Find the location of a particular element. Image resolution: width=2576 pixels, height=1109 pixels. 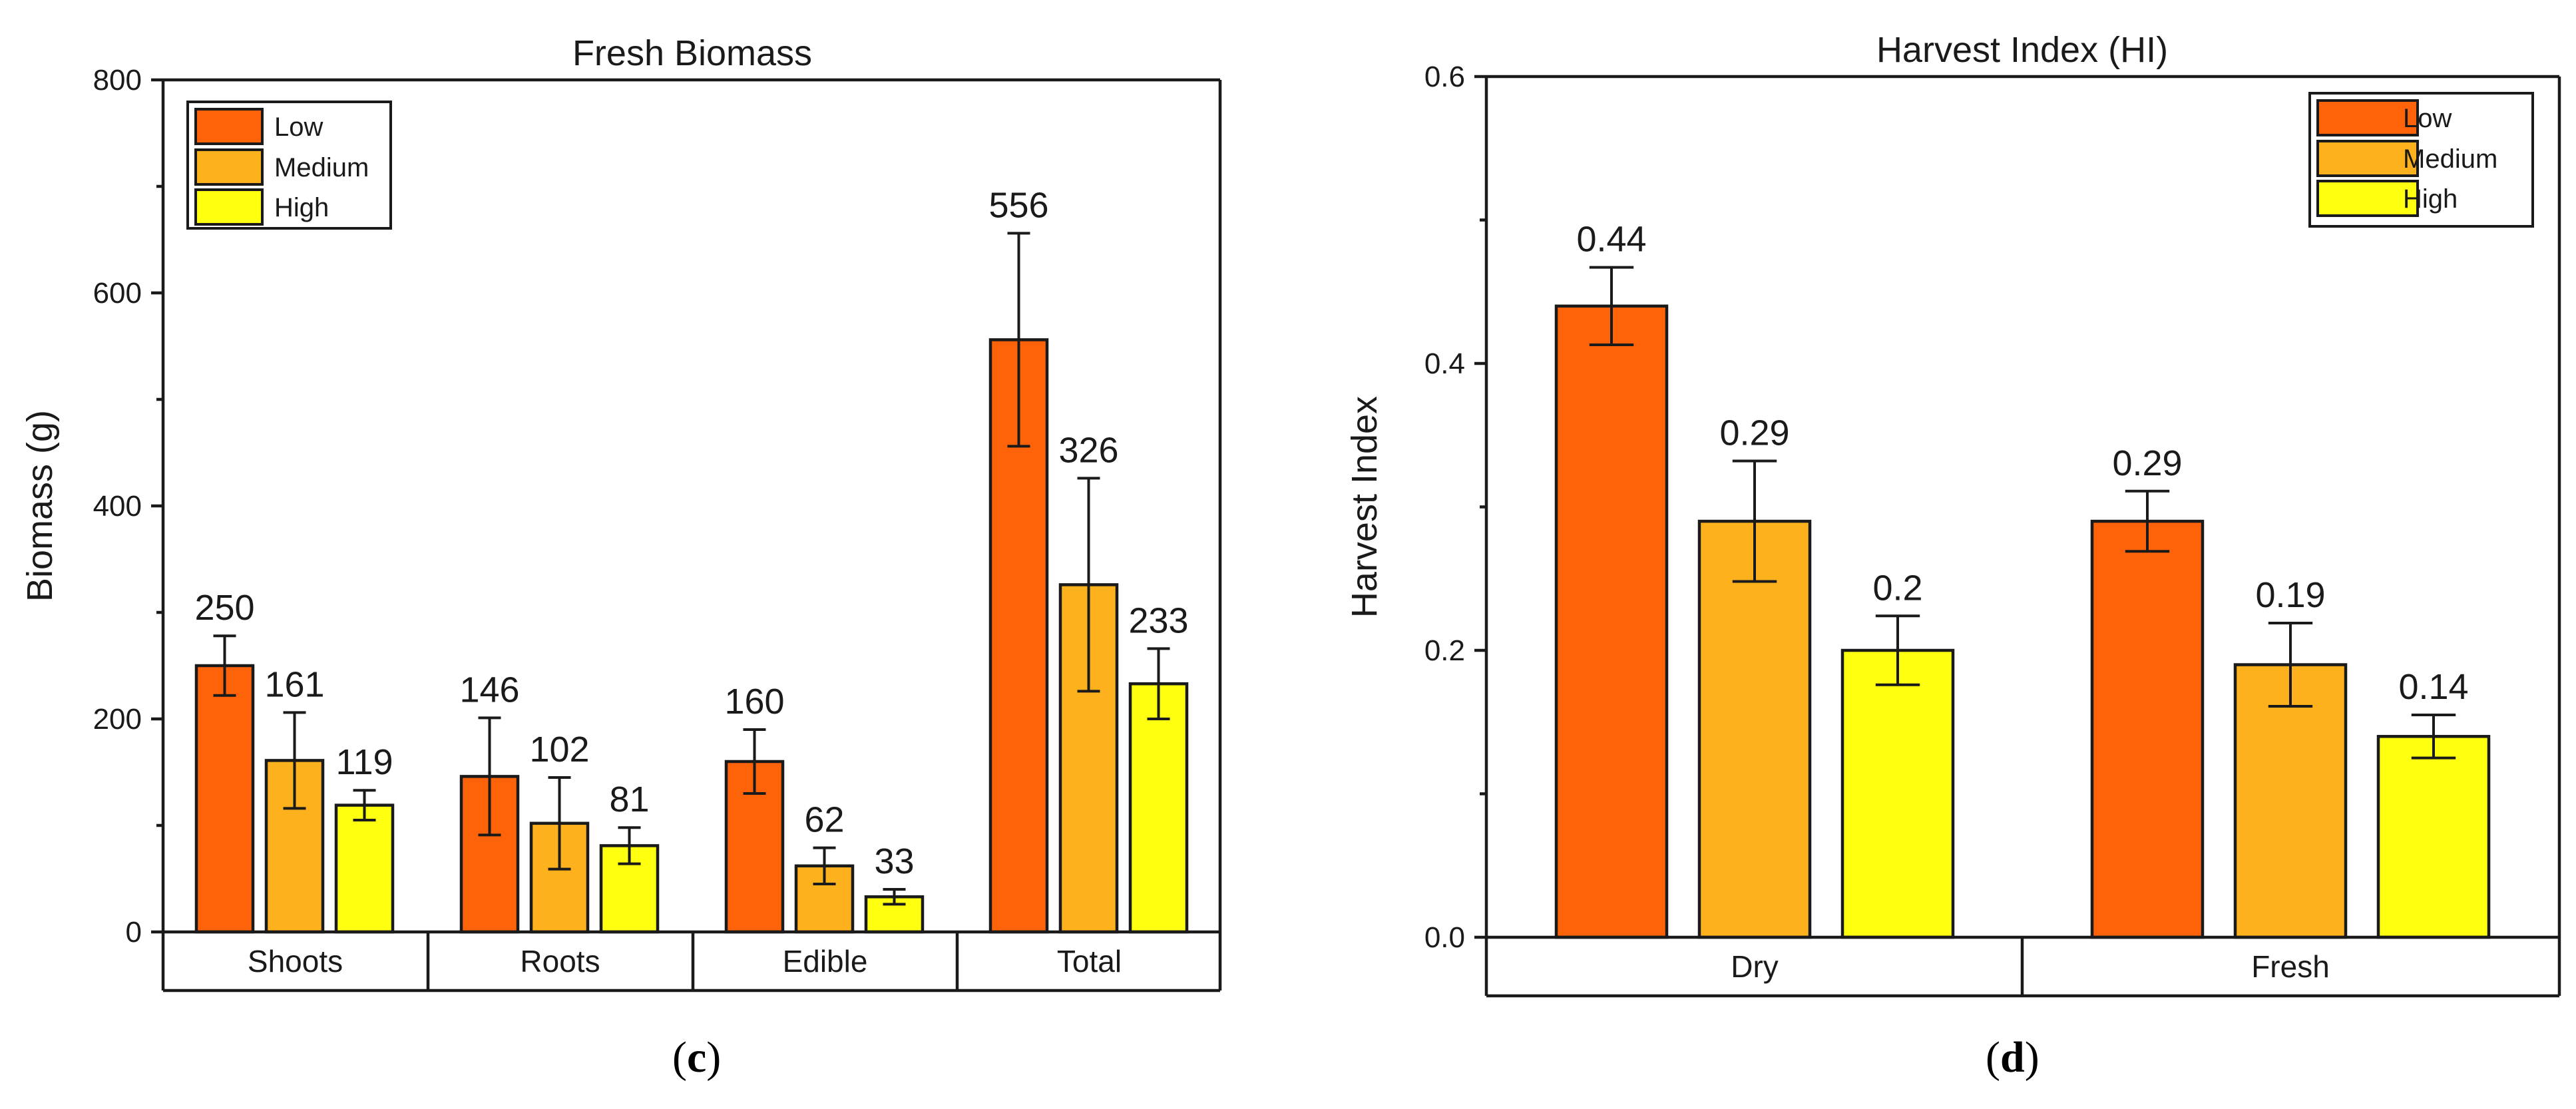

error-bar-high-edible is located at coordinates (894, 897).